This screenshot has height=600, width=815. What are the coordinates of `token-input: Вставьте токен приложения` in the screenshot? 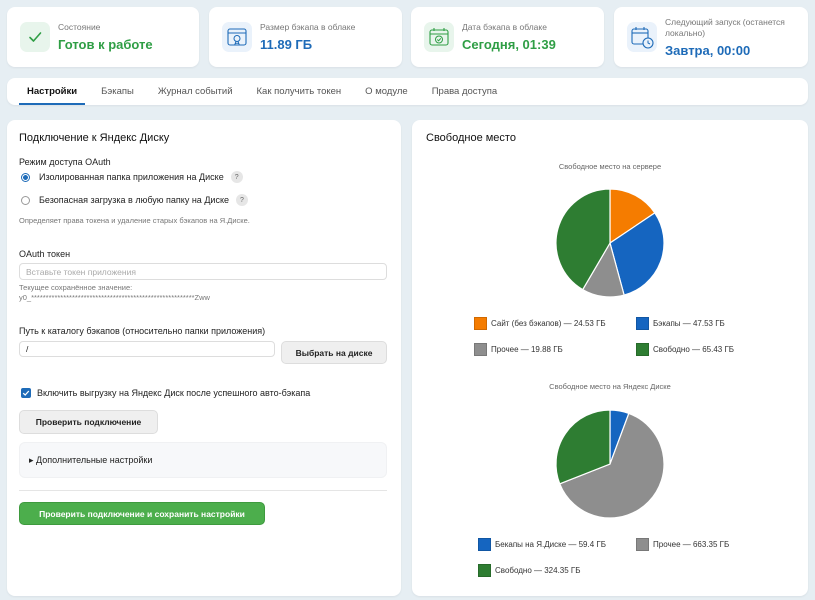 It's located at (203, 271).